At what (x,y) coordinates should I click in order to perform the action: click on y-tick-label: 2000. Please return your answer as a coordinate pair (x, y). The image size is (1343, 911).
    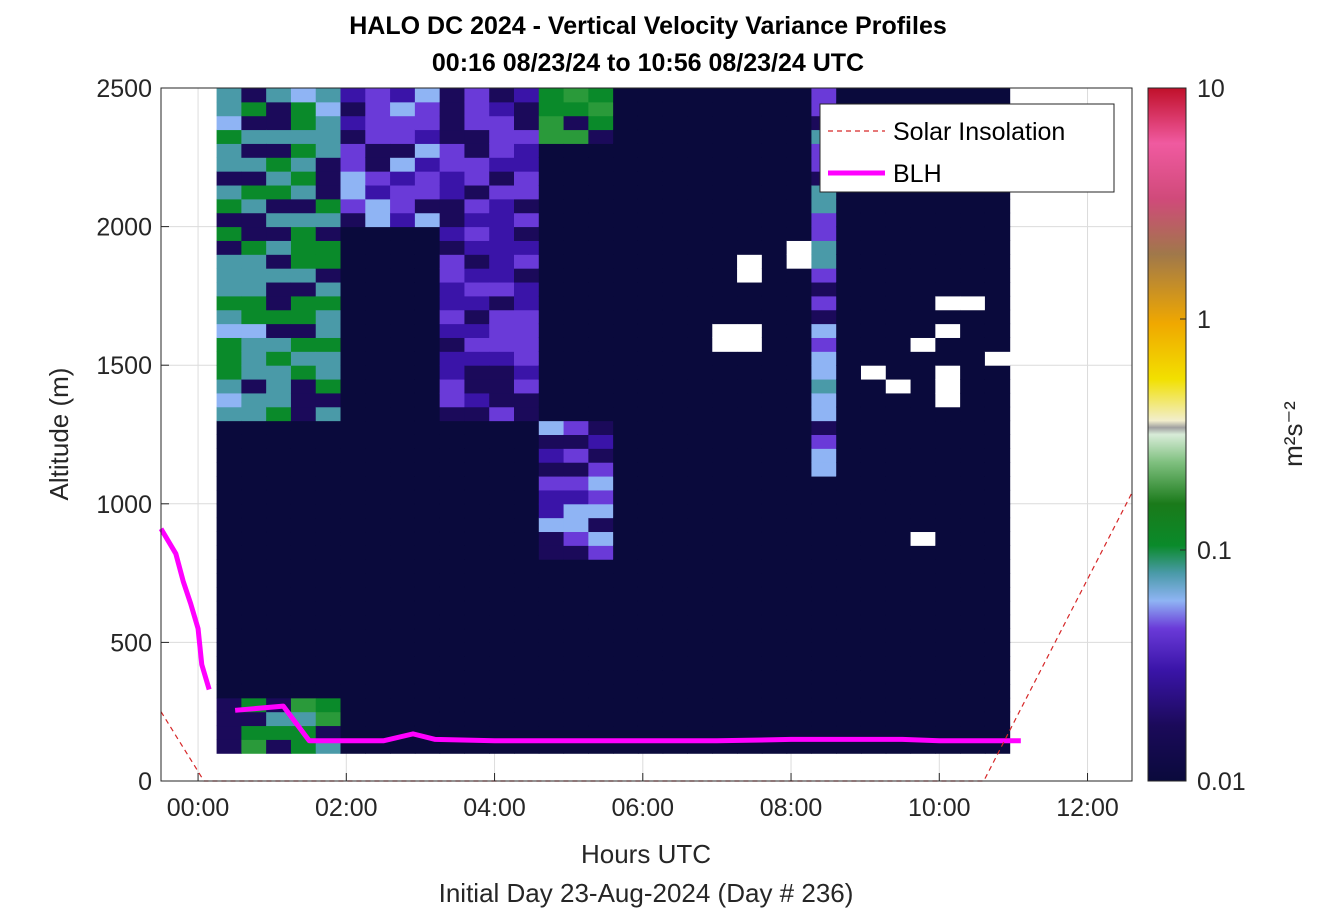
    Looking at the image, I should click on (124, 228).